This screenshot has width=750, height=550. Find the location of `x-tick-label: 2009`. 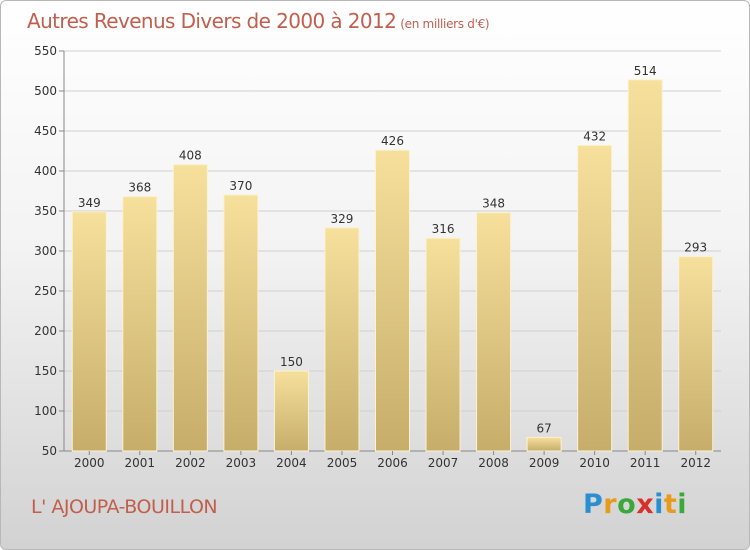

x-tick-label: 2009 is located at coordinates (544, 463).